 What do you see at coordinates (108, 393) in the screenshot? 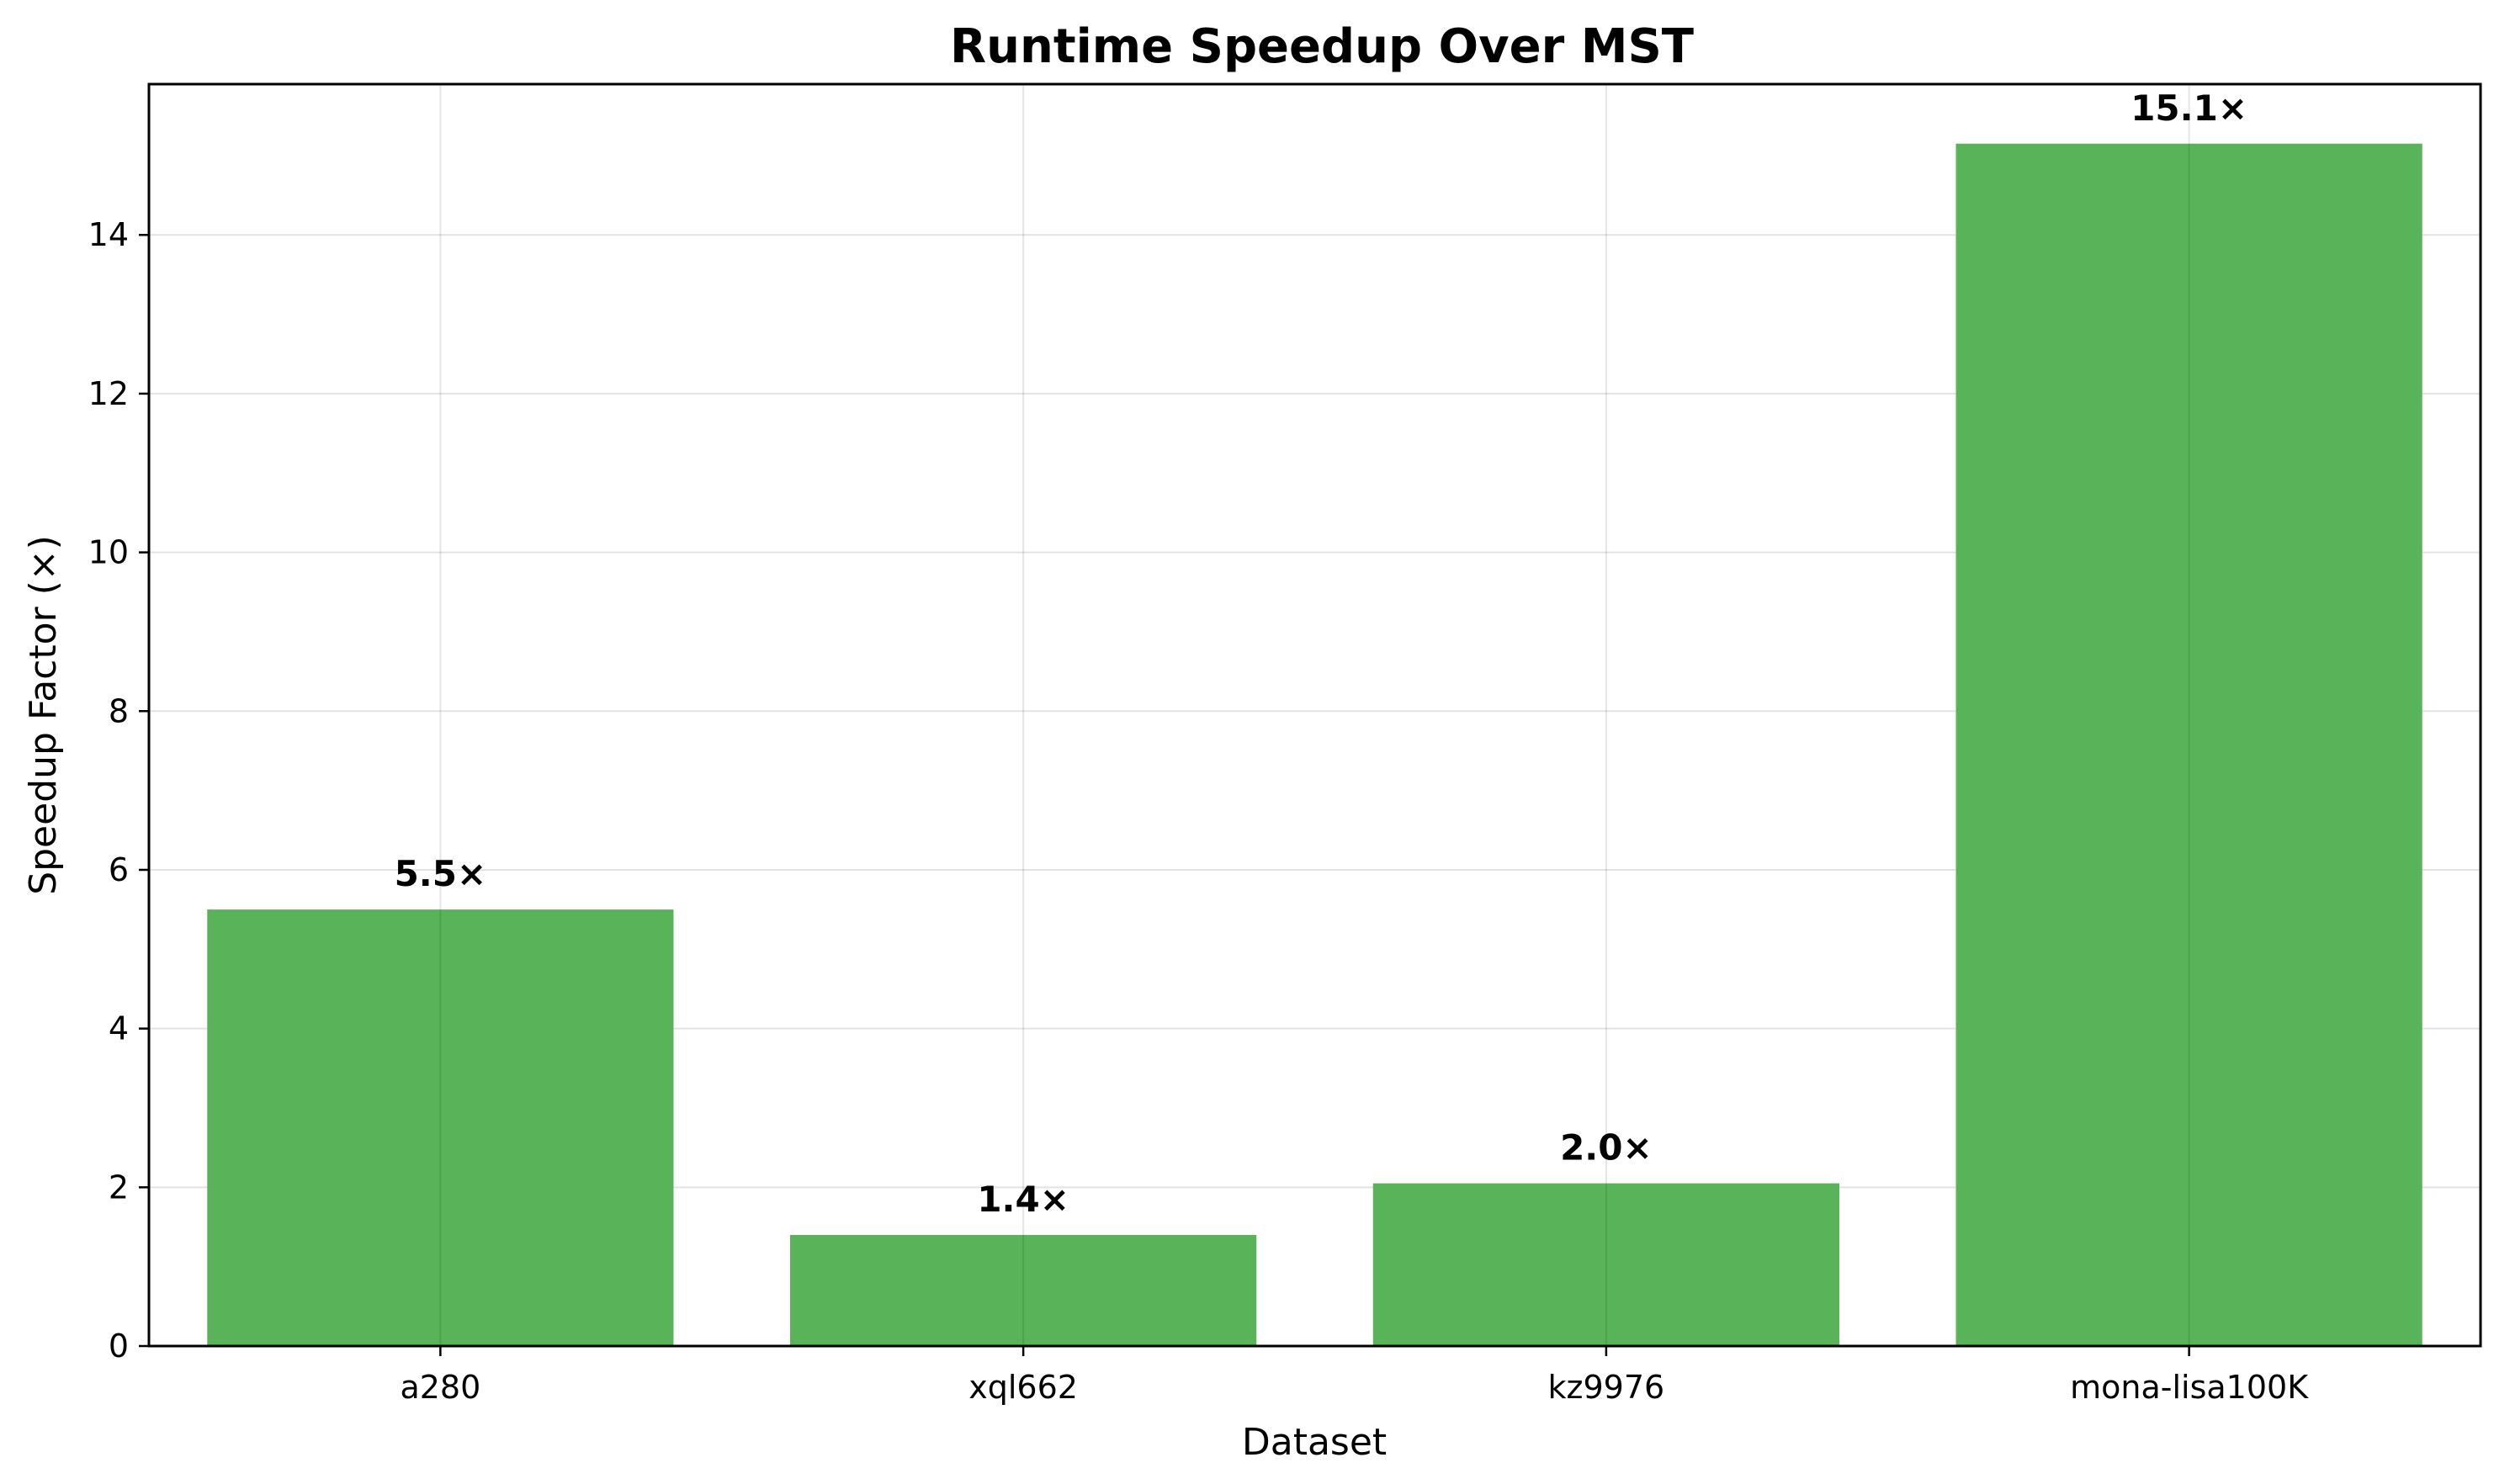
I see `y-tick-label: 12` at bounding box center [108, 393].